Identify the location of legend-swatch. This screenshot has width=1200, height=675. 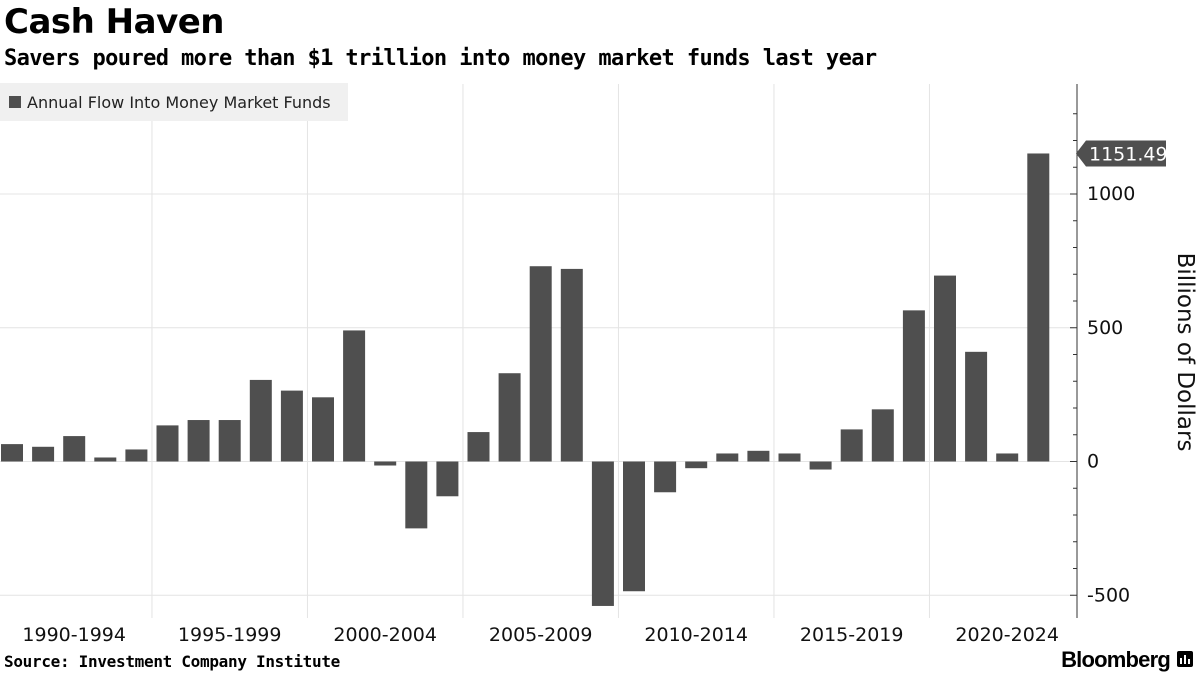
(15, 102).